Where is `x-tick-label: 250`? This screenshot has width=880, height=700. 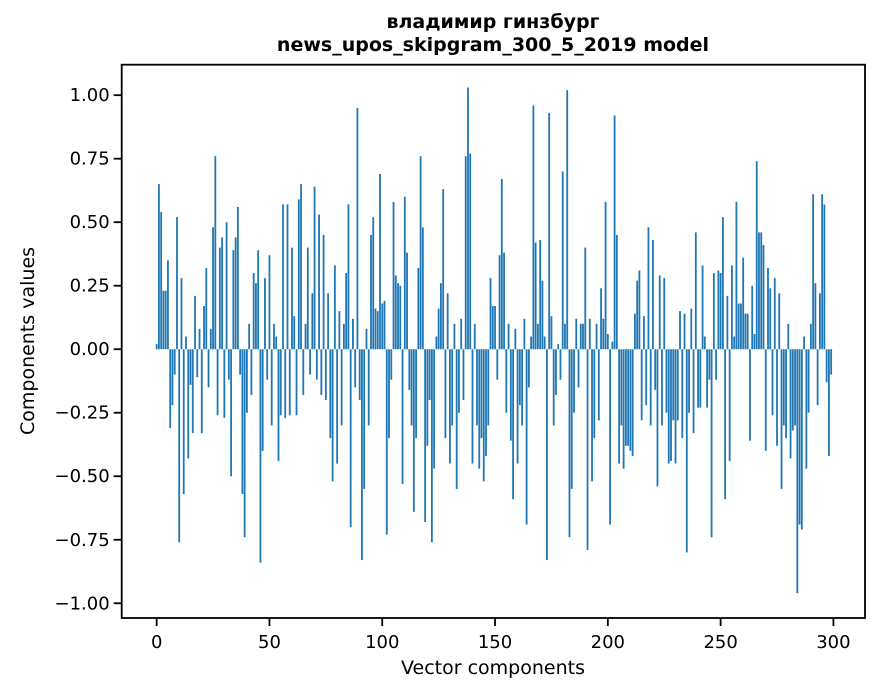 x-tick-label: 250 is located at coordinates (720, 642).